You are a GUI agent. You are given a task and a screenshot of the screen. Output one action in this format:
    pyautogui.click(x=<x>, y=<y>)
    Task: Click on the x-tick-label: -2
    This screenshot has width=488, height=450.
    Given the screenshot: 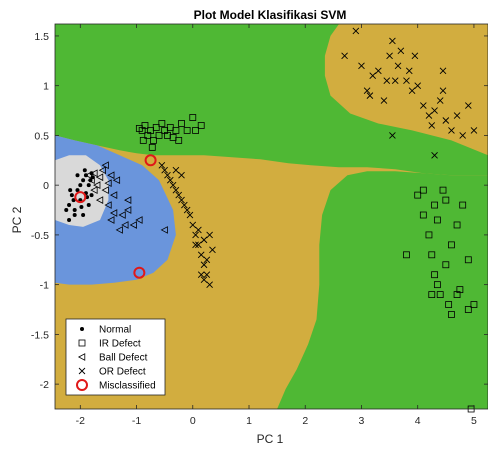 What is the action you would take?
    pyautogui.click(x=80, y=421)
    